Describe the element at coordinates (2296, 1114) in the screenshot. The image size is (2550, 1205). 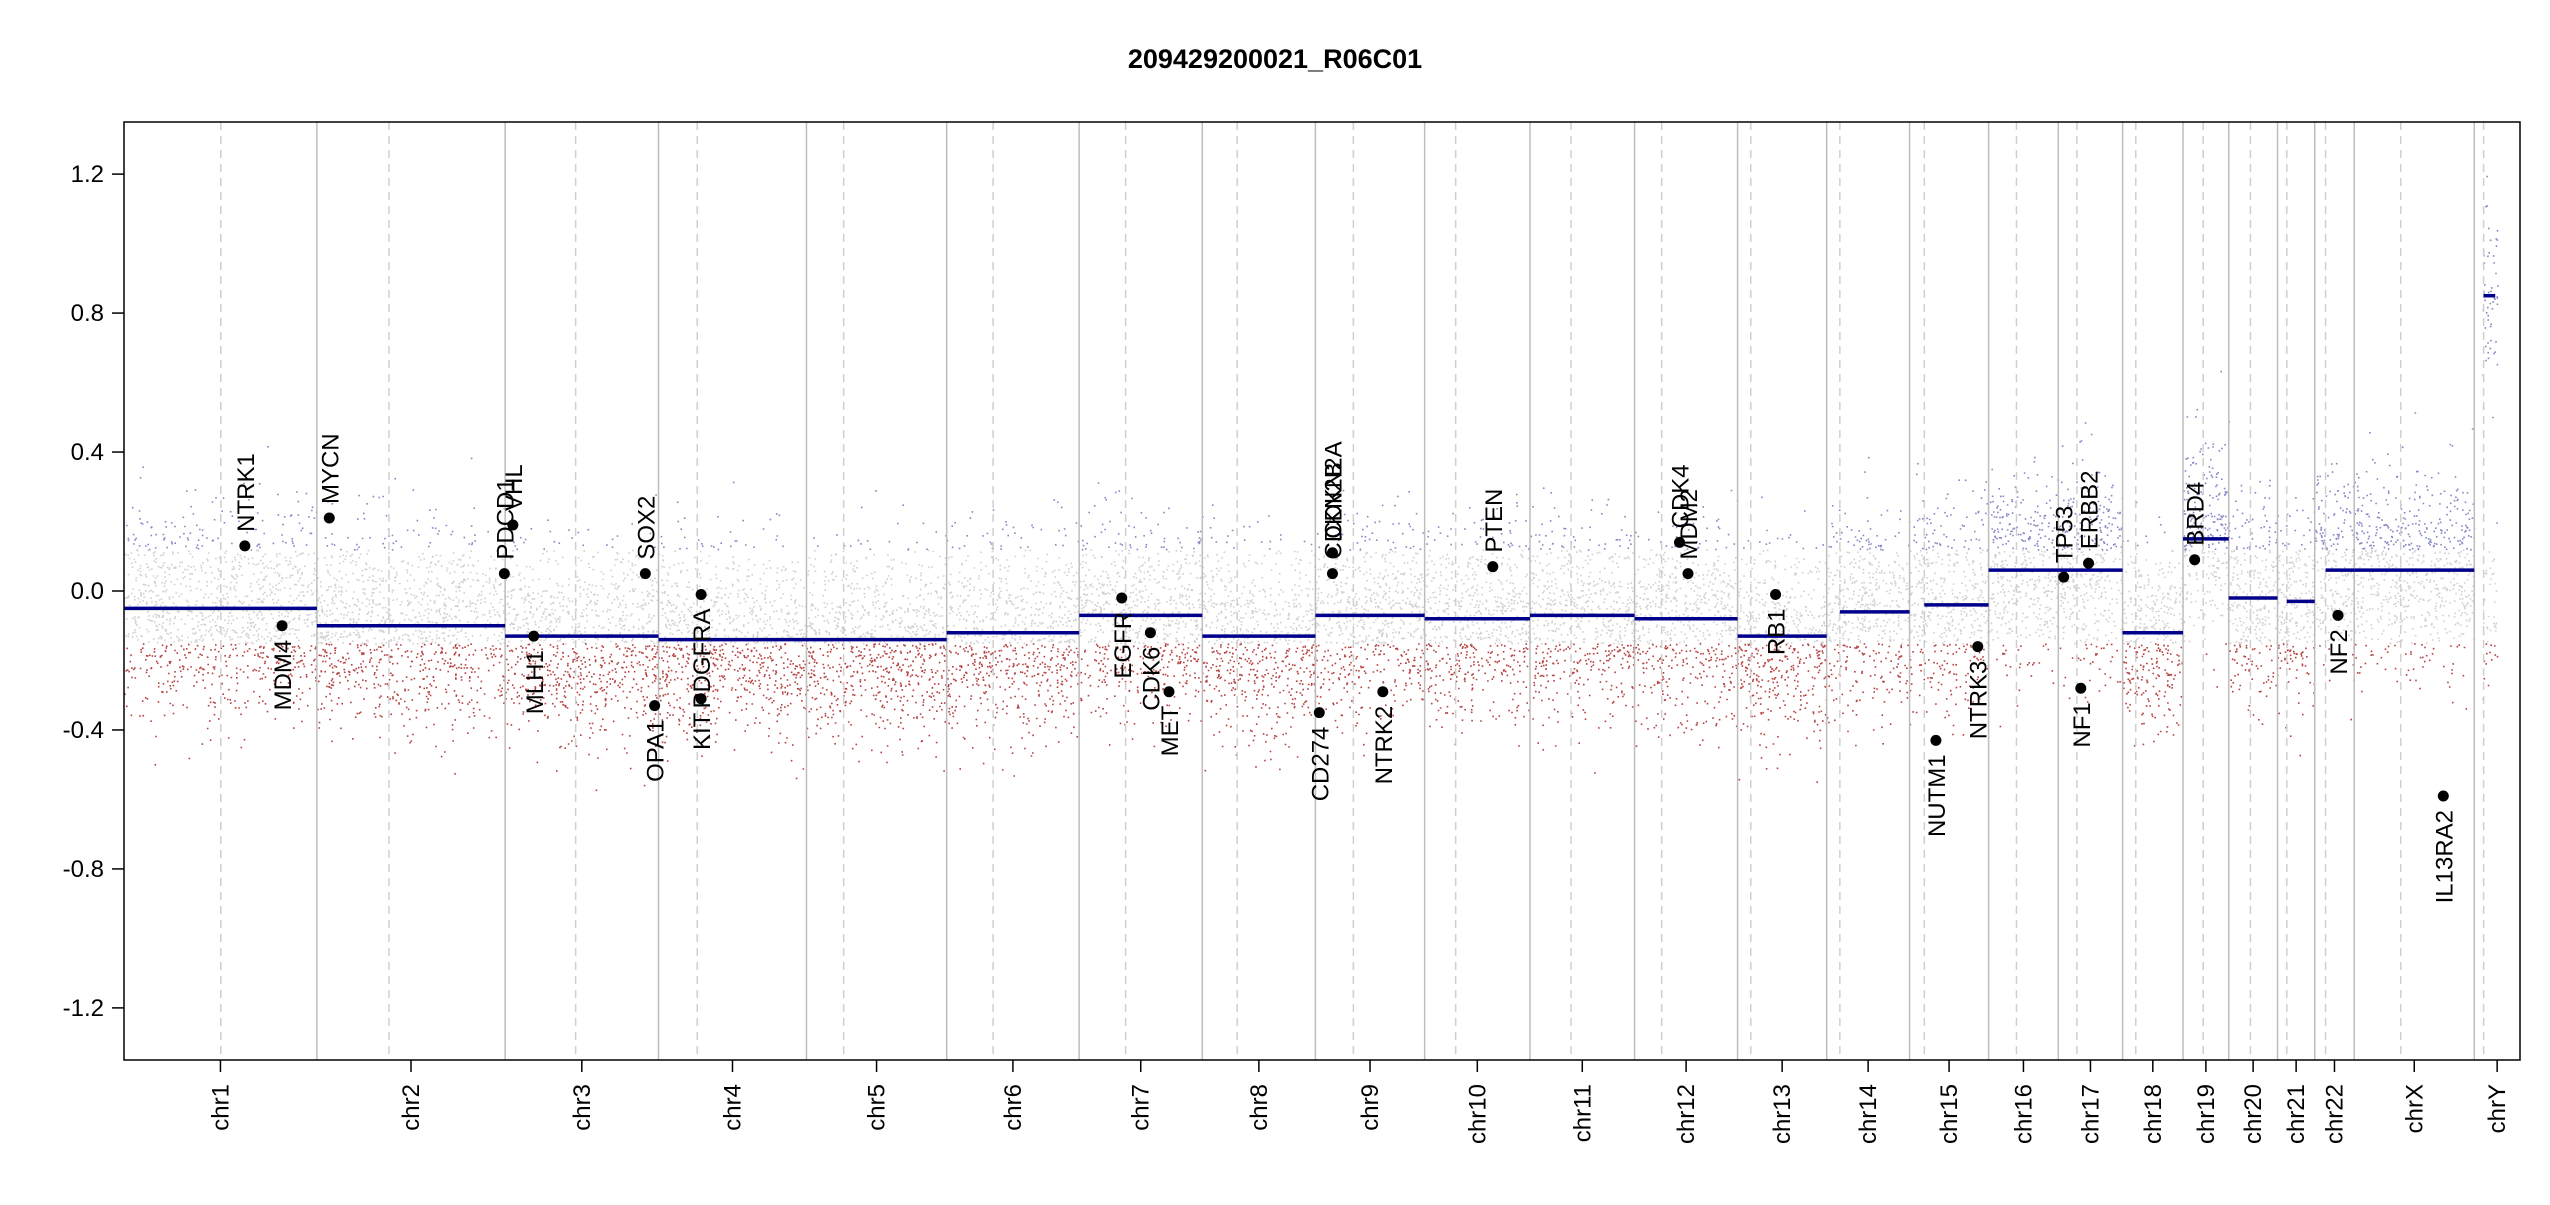
I see `x-tick-label-chr21: chr21` at that location.